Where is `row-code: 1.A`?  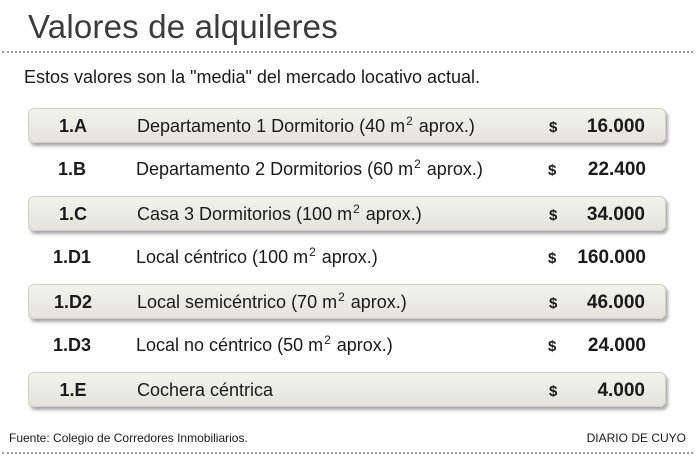
row-code: 1.A is located at coordinates (72, 126).